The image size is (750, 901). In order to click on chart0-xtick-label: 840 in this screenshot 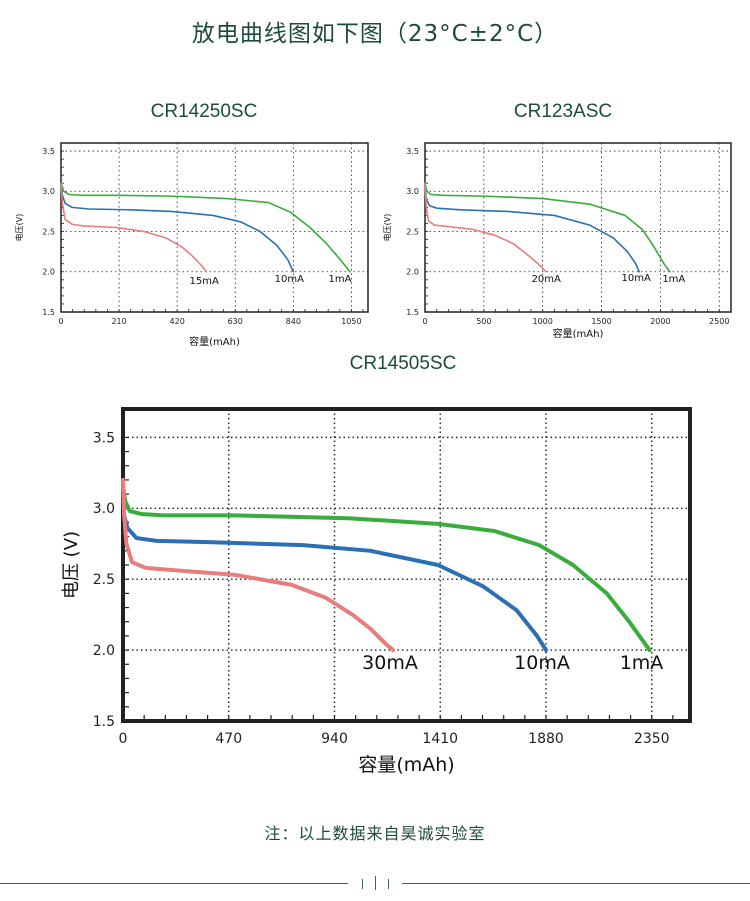, I will do `click(293, 321)`.